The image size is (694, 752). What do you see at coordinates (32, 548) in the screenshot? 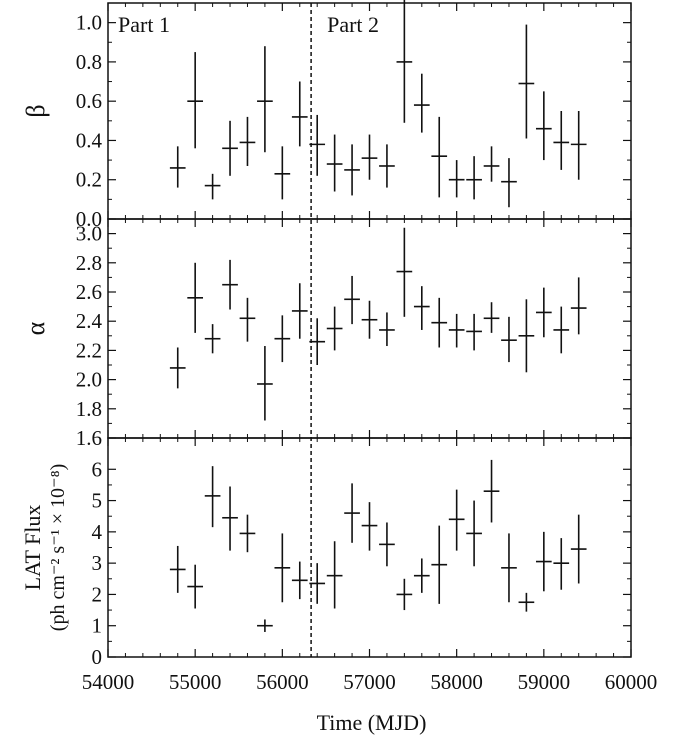
I see `y-axis-label-2: LAT Flux` at bounding box center [32, 548].